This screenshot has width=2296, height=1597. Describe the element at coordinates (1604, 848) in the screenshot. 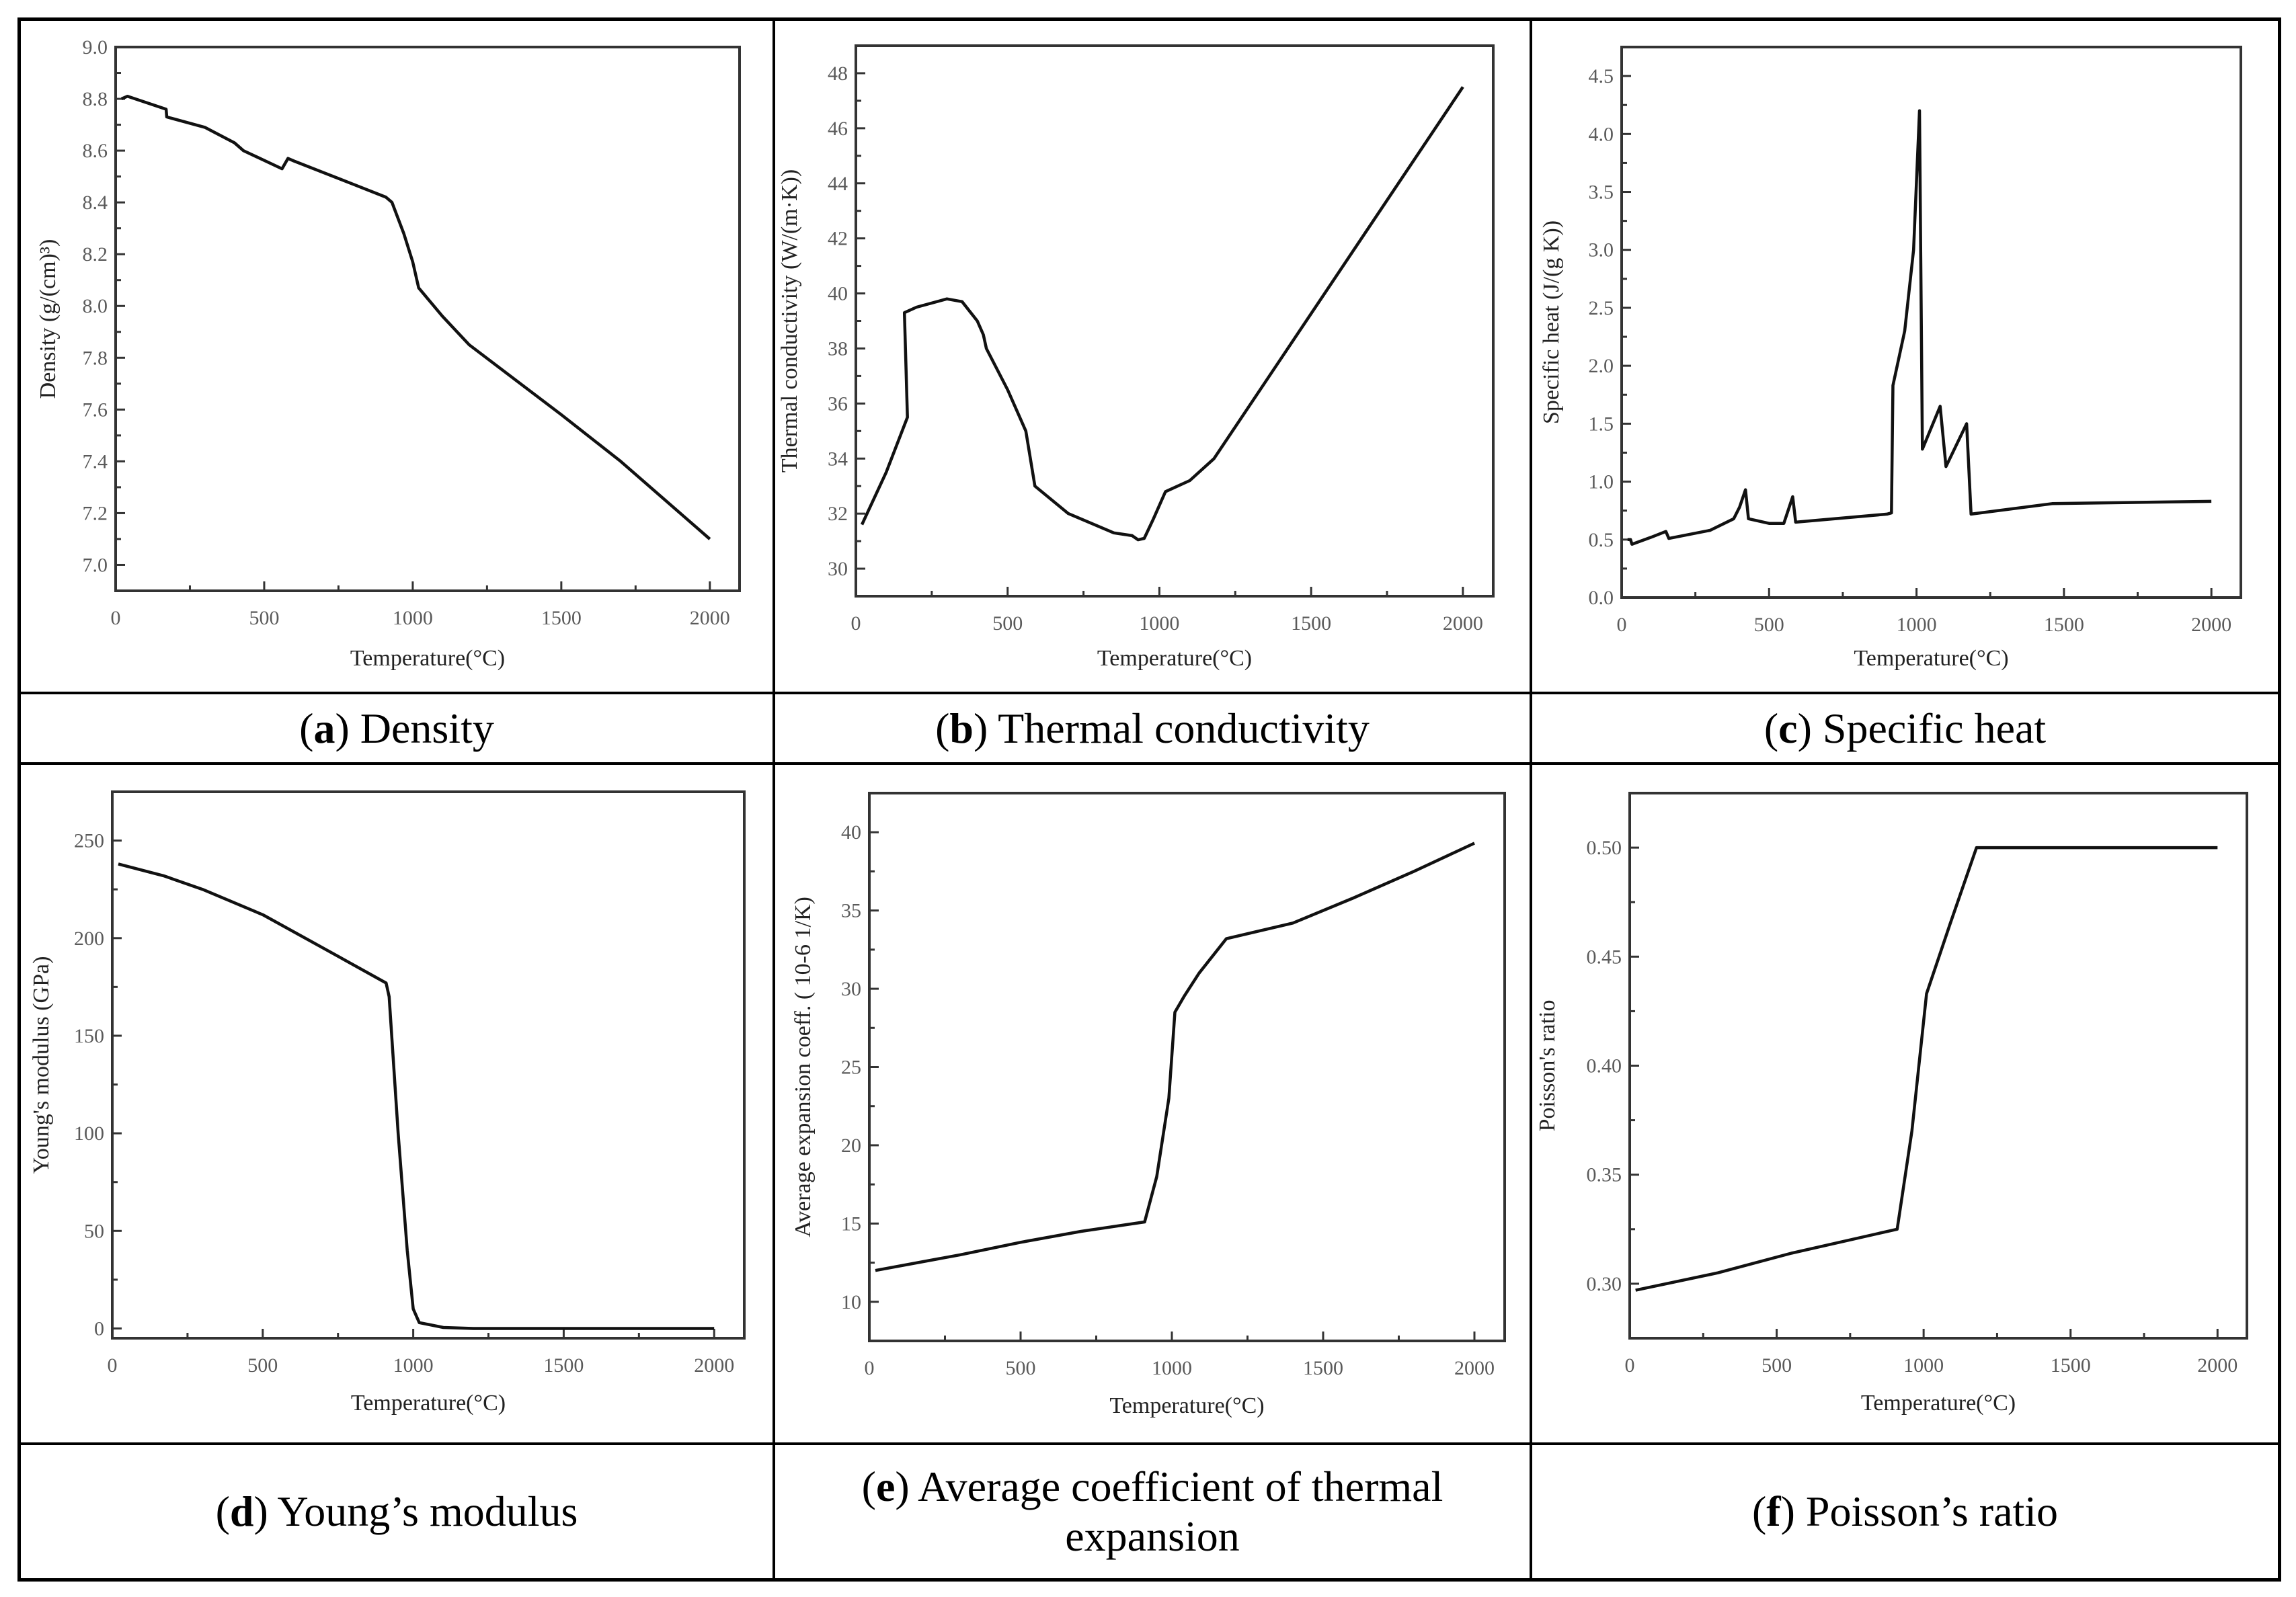

I see `y-tick-label: 0.50` at that location.